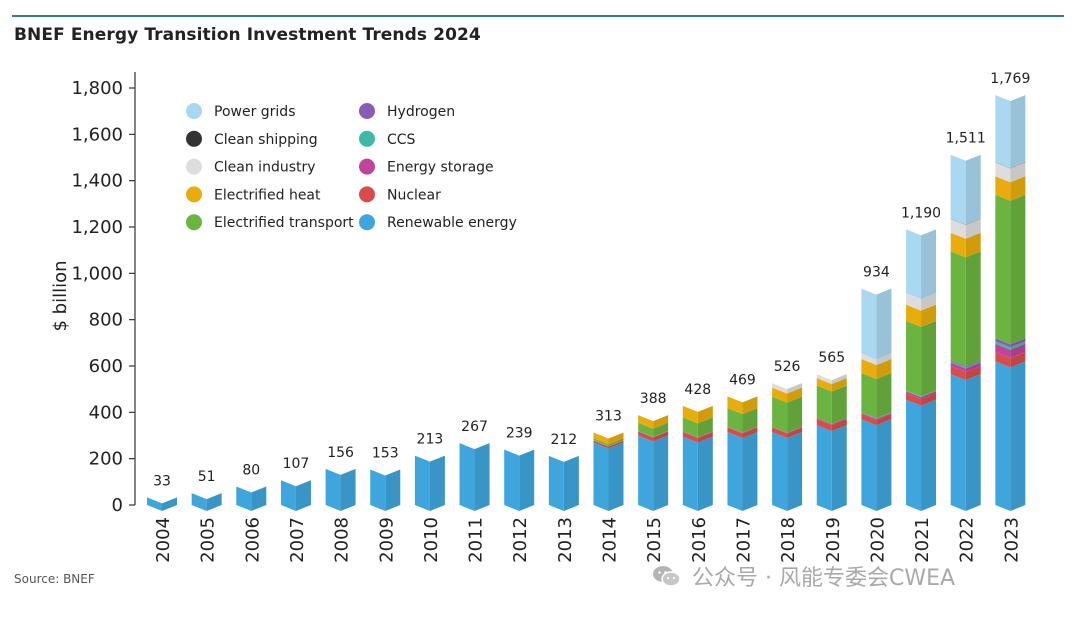  I want to click on x-tick-label: 2004, so click(163, 540).